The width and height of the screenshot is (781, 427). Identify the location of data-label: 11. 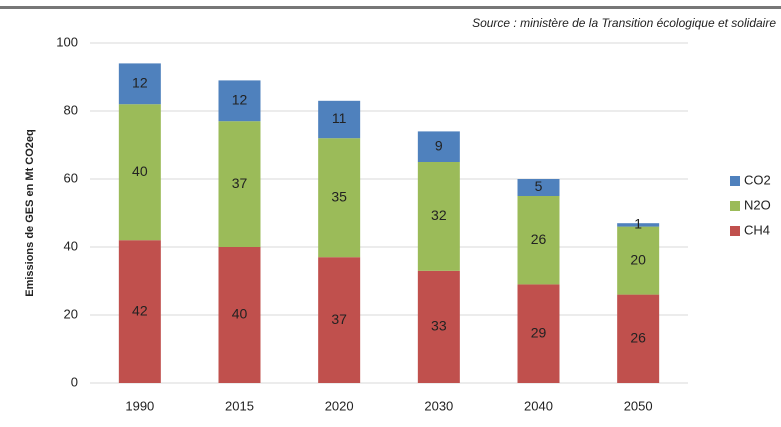
(339, 118).